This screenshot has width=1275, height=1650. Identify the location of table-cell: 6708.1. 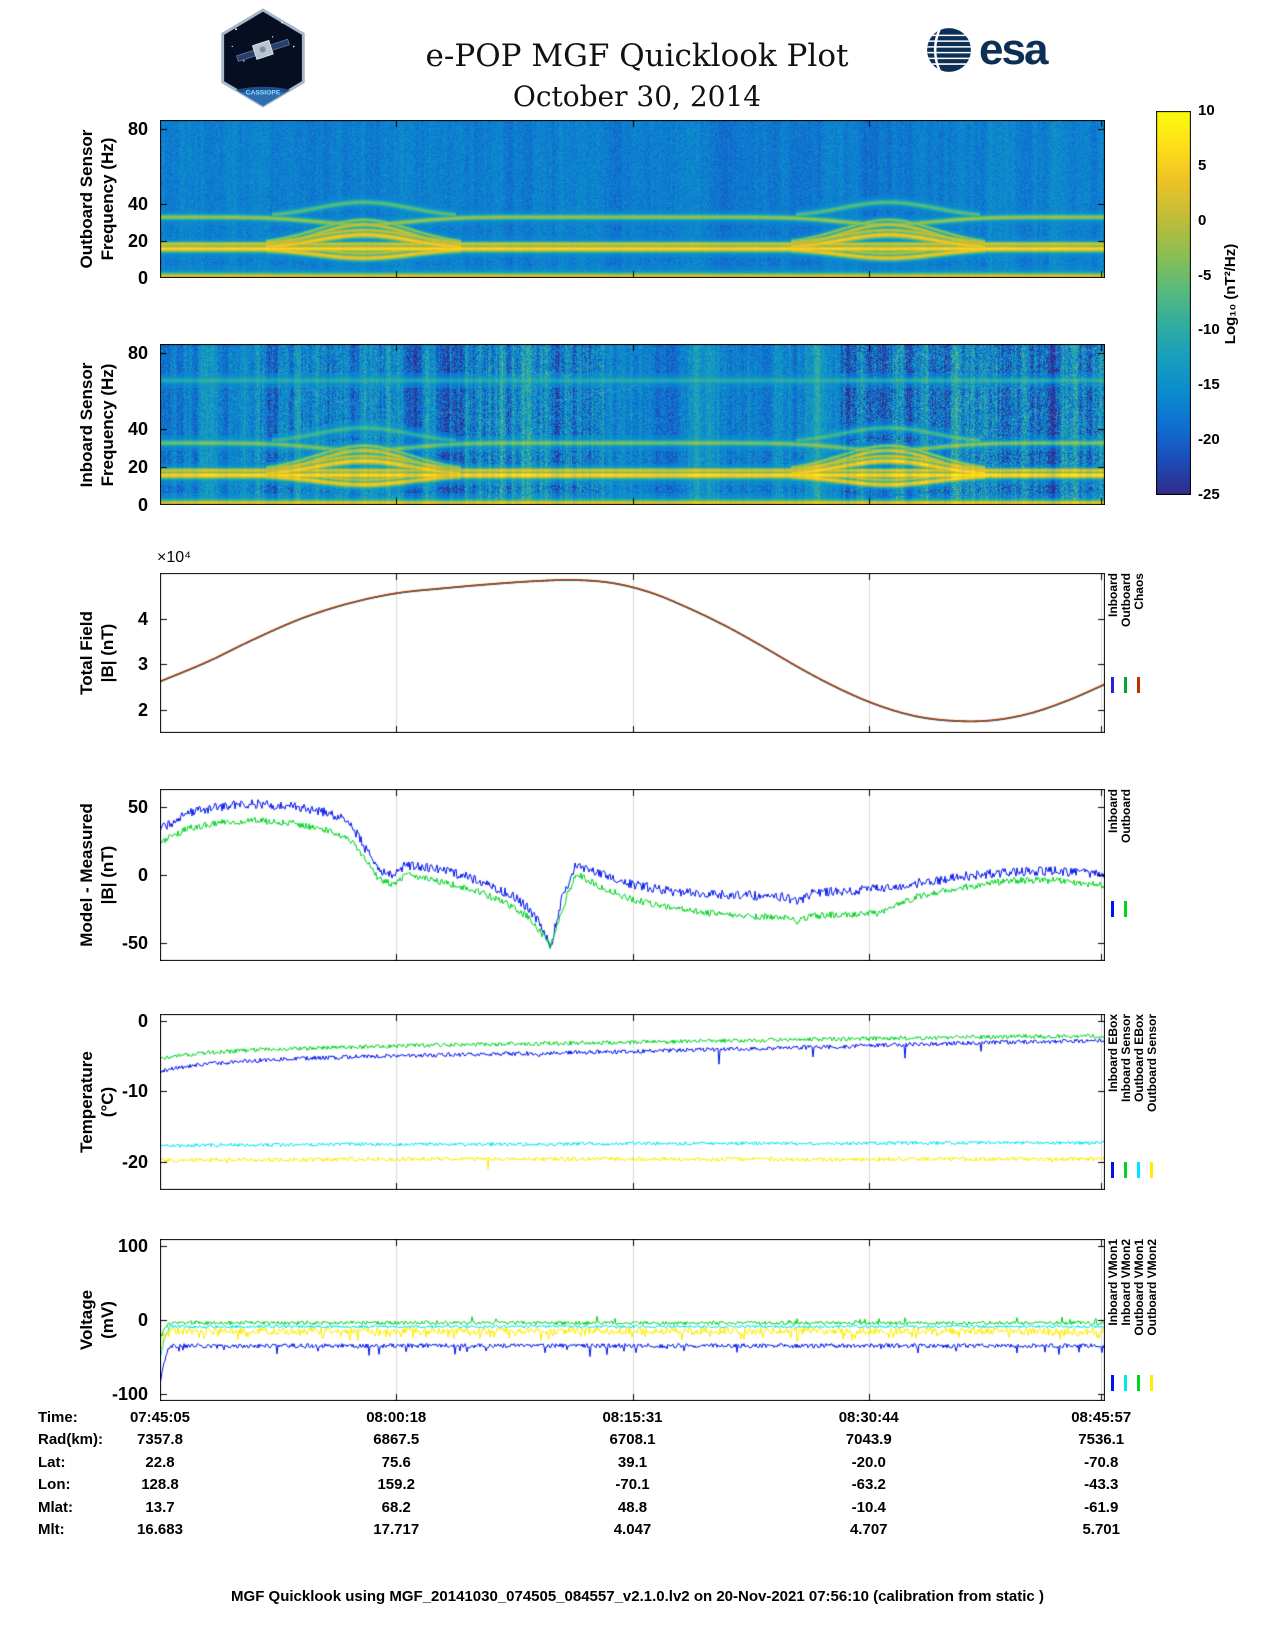
(632, 1440).